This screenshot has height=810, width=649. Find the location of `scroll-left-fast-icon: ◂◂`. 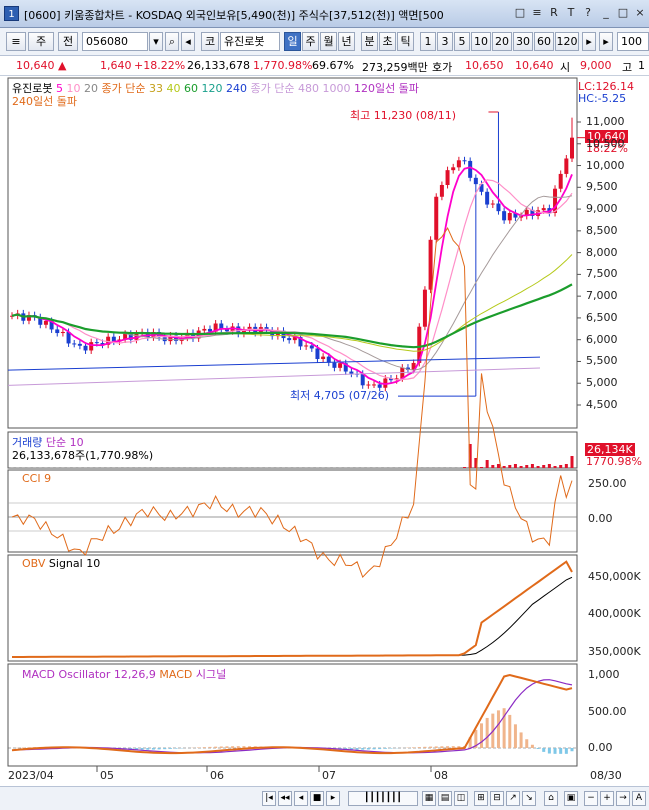

scroll-left-fast-icon: ◂◂ is located at coordinates (285, 798).